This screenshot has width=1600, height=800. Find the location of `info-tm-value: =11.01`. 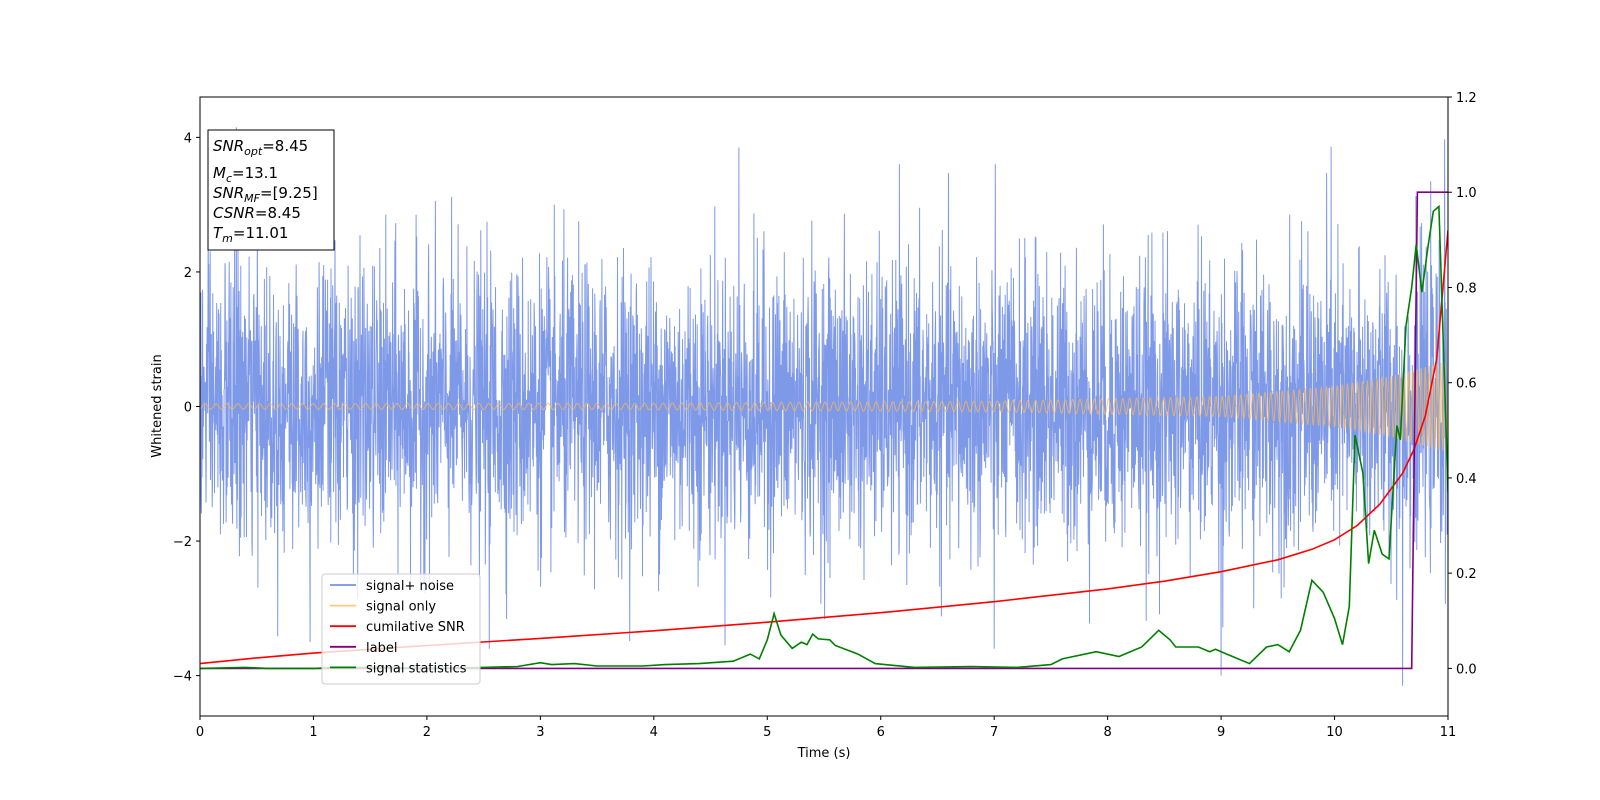

info-tm-value: =11.01 is located at coordinates (261, 233).